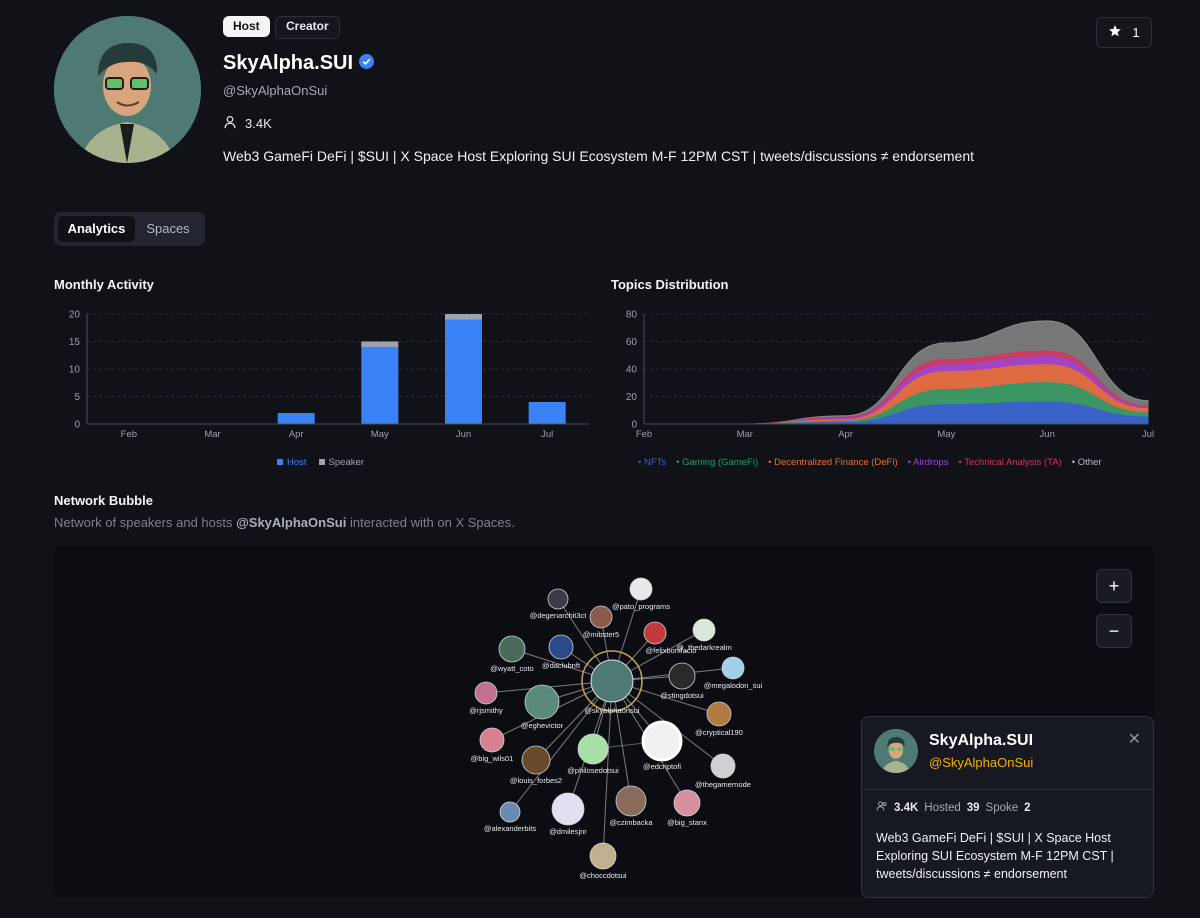 This screenshot has height=918, width=1200. I want to click on bar-y-tick: 10, so click(75, 370).